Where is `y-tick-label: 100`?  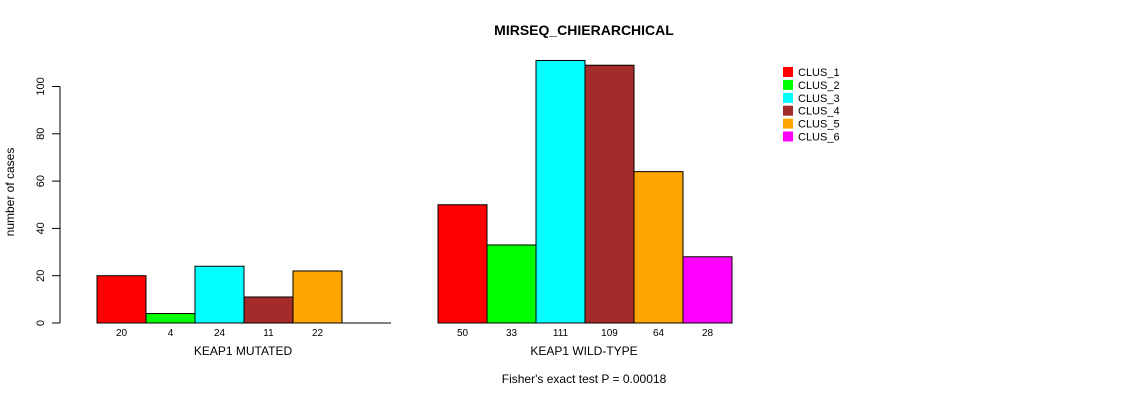 y-tick-label: 100 is located at coordinates (41, 86).